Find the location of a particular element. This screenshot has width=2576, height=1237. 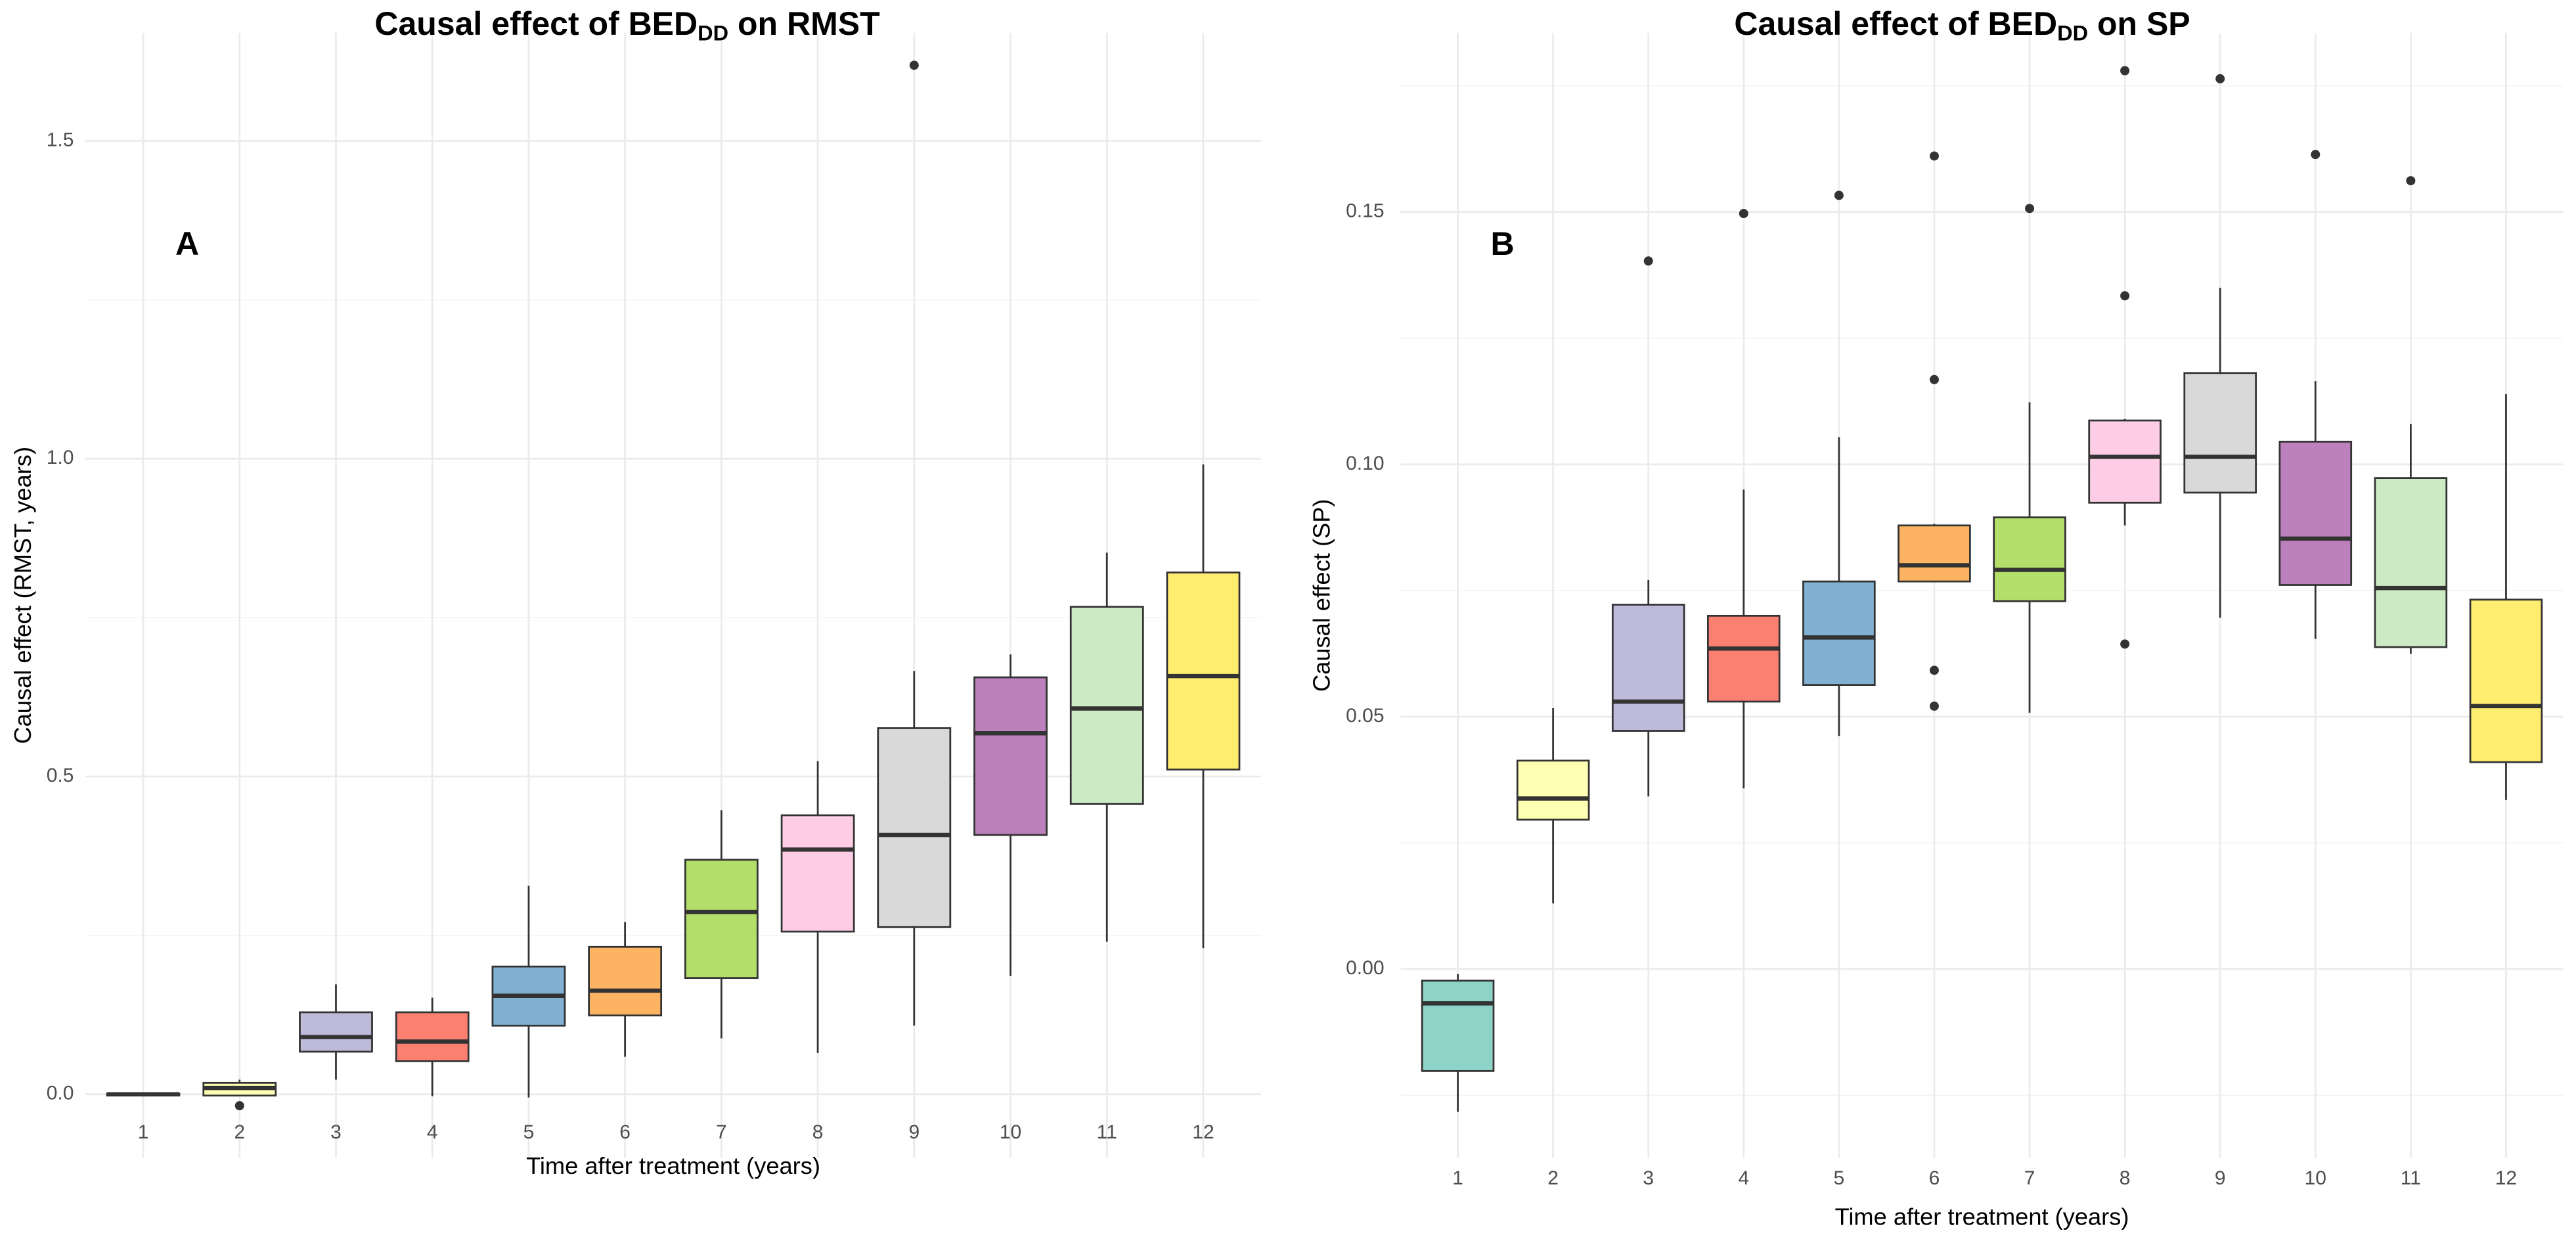

y-tick-label: 1.5 is located at coordinates (60, 139).